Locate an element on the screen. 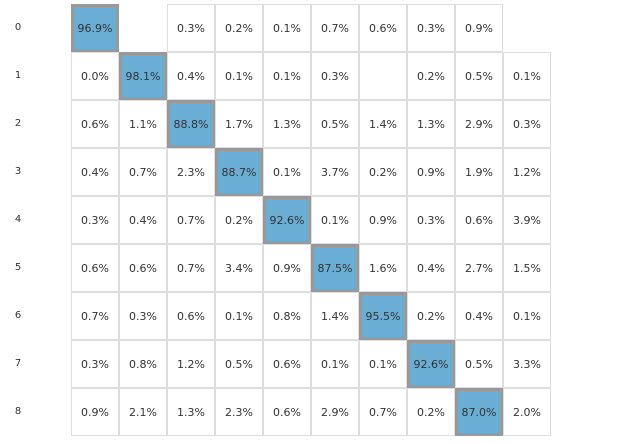 Image resolution: width=636 pixels, height=444 pixels. row-label: 1 is located at coordinates (18, 75).